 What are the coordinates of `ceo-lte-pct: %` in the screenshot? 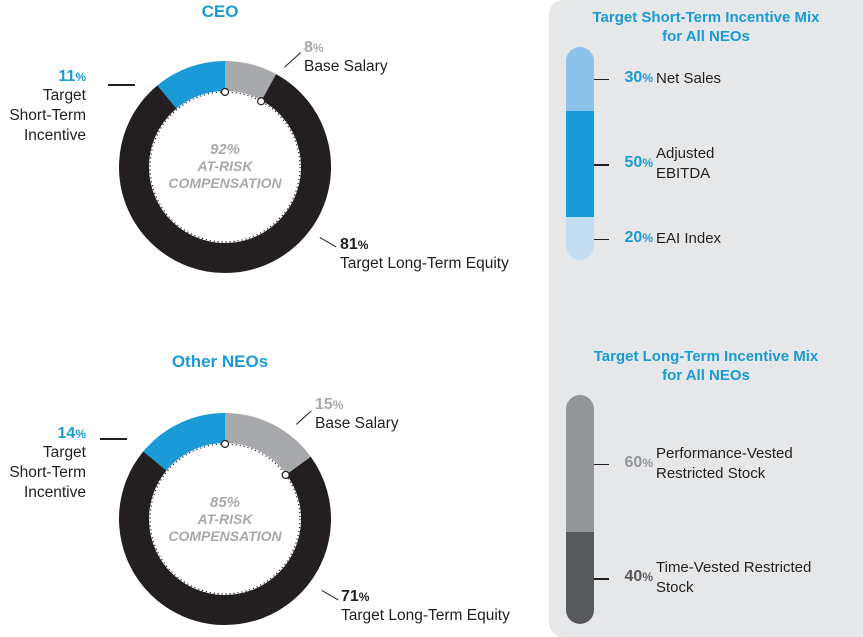 It's located at (363, 245).